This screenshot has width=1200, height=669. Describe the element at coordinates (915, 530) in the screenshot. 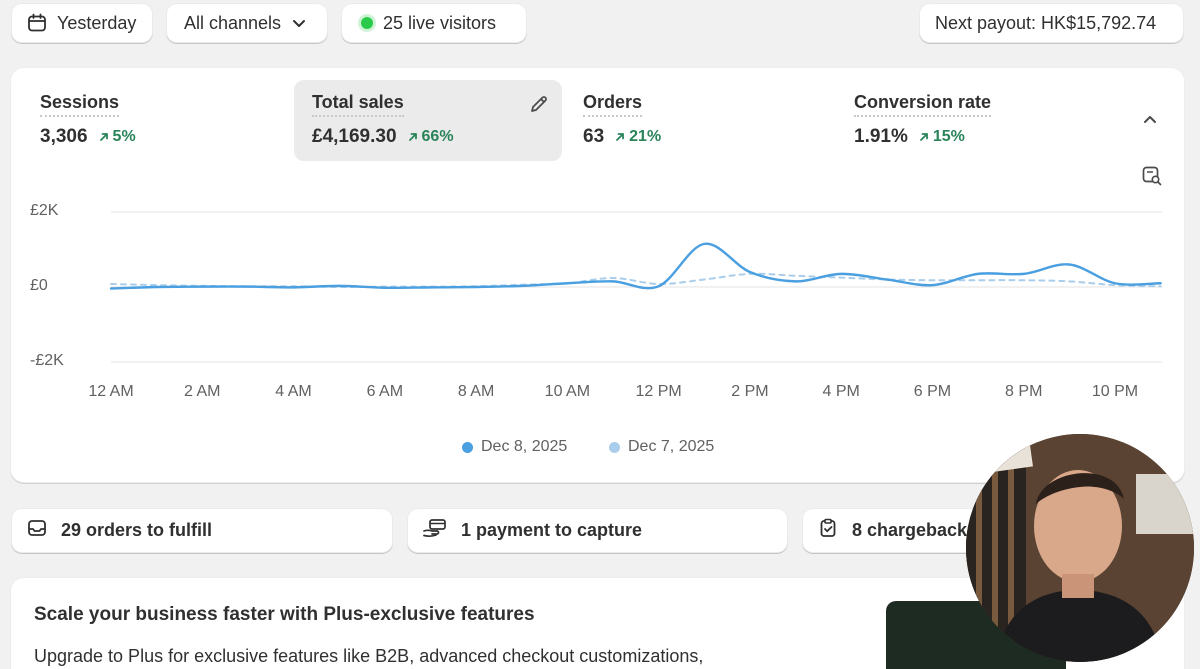

I see `task-label: 8 chargebacks` at that location.